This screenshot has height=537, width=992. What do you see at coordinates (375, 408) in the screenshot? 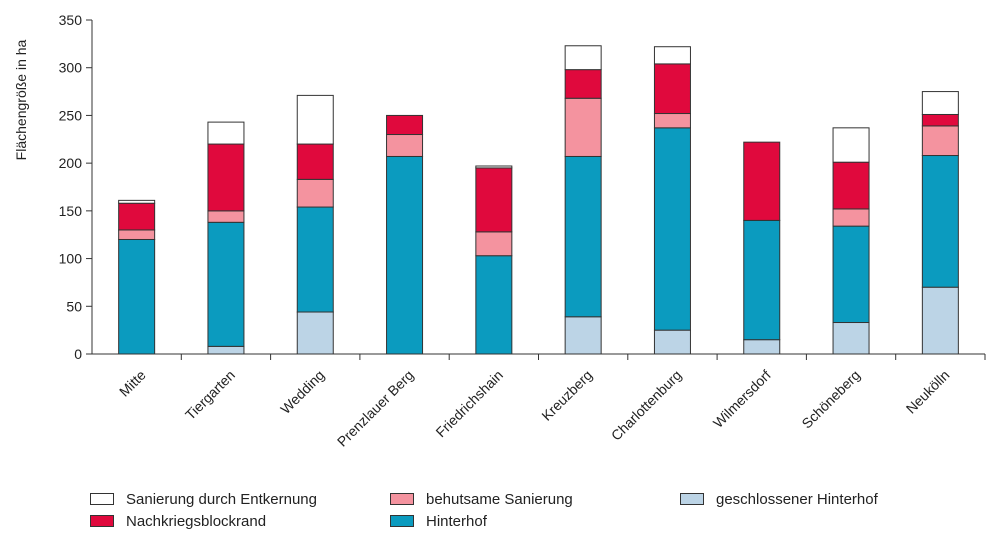
I see `x-tick-label: Prenzlauer Berg` at bounding box center [375, 408].